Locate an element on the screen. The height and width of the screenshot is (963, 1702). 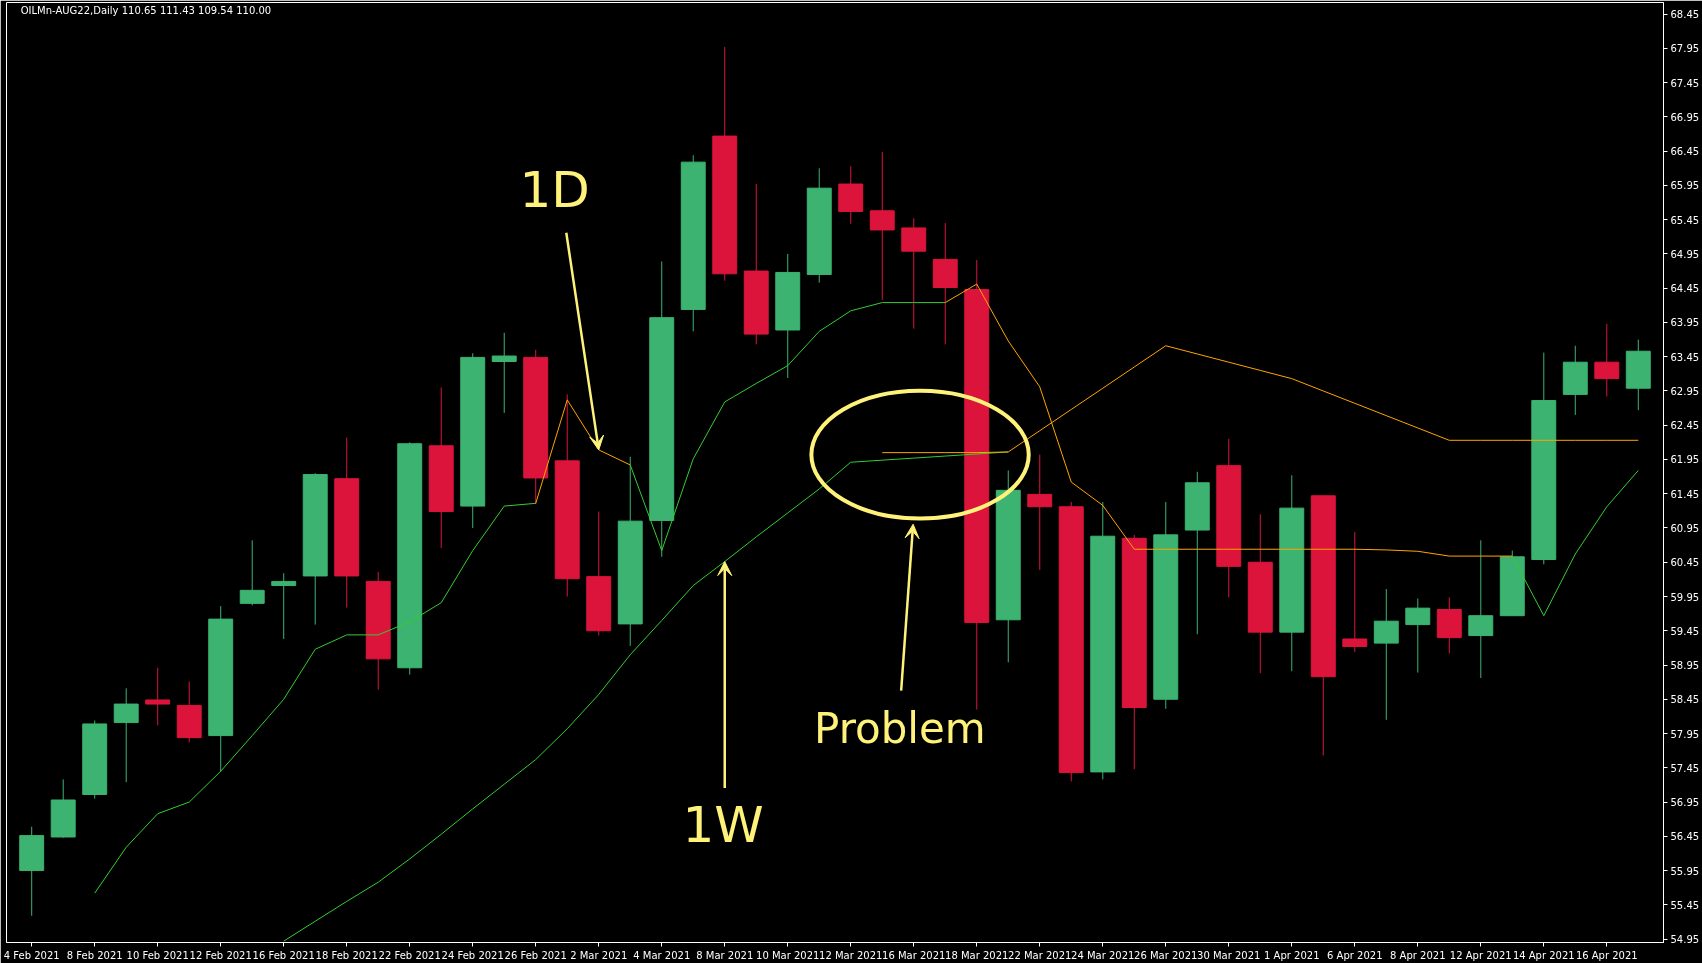
y-tick-label: 60.95 is located at coordinates (1685, 528).